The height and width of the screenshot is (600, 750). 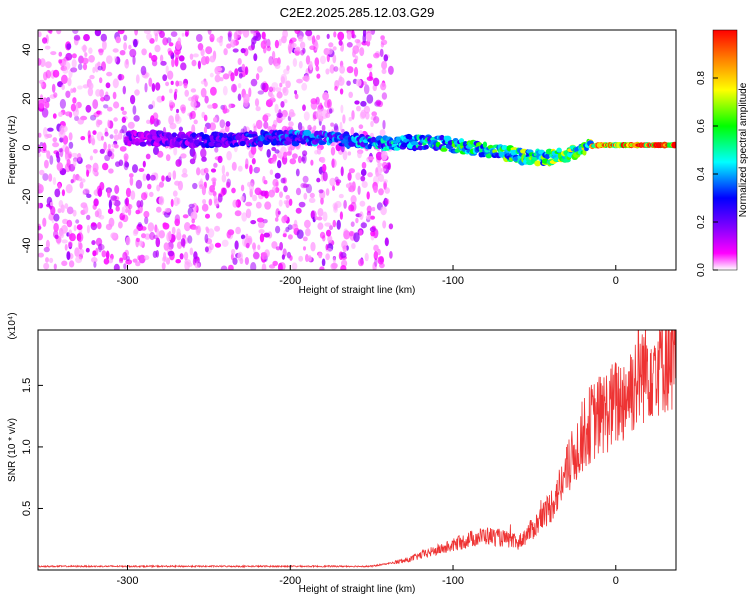 I want to click on y-tick-label: -20, so click(x=27, y=197).